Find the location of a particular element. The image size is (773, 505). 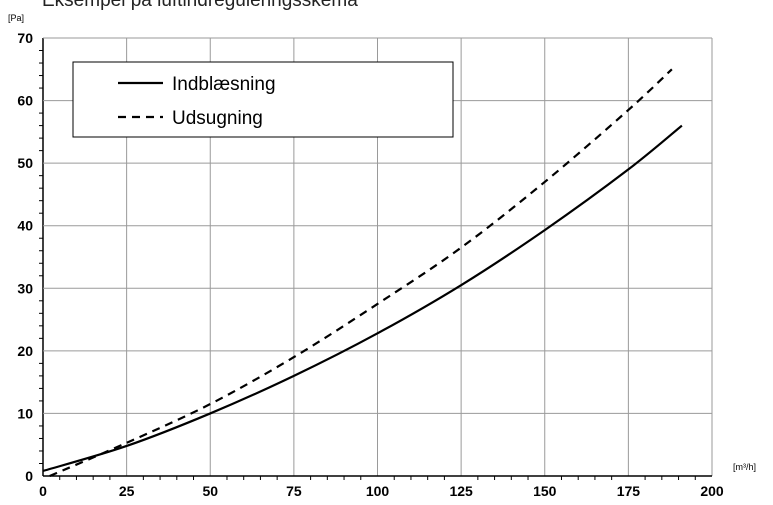

y-tick-label: 10 is located at coordinates (25, 413).